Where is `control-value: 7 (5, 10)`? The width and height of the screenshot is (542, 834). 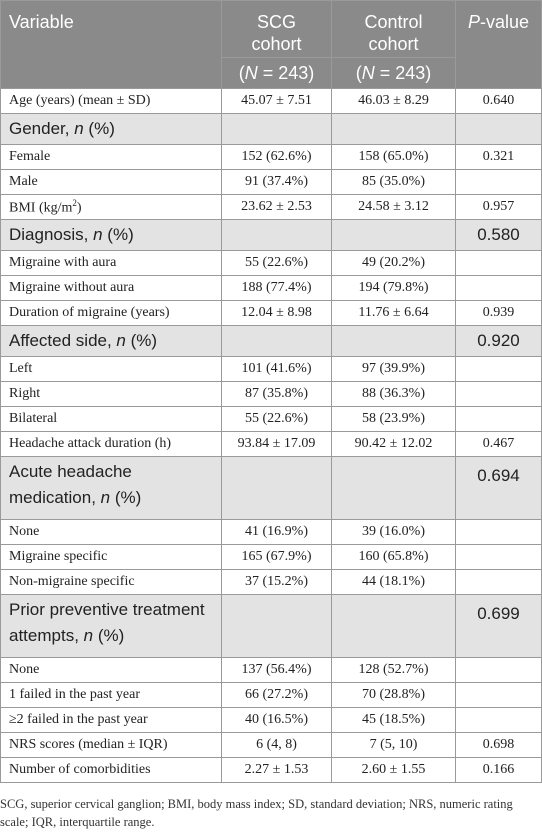 control-value: 7 (5, 10) is located at coordinates (393, 745).